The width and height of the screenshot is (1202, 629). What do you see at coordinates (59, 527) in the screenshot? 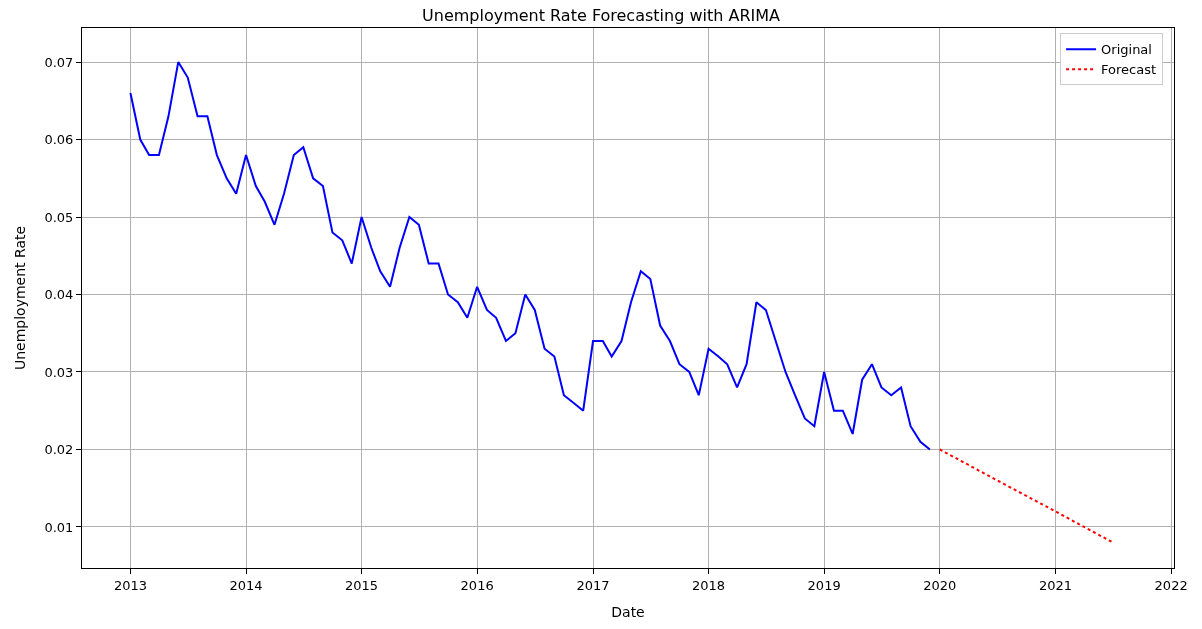
I see `y-tick-label: 0.01` at bounding box center [59, 527].